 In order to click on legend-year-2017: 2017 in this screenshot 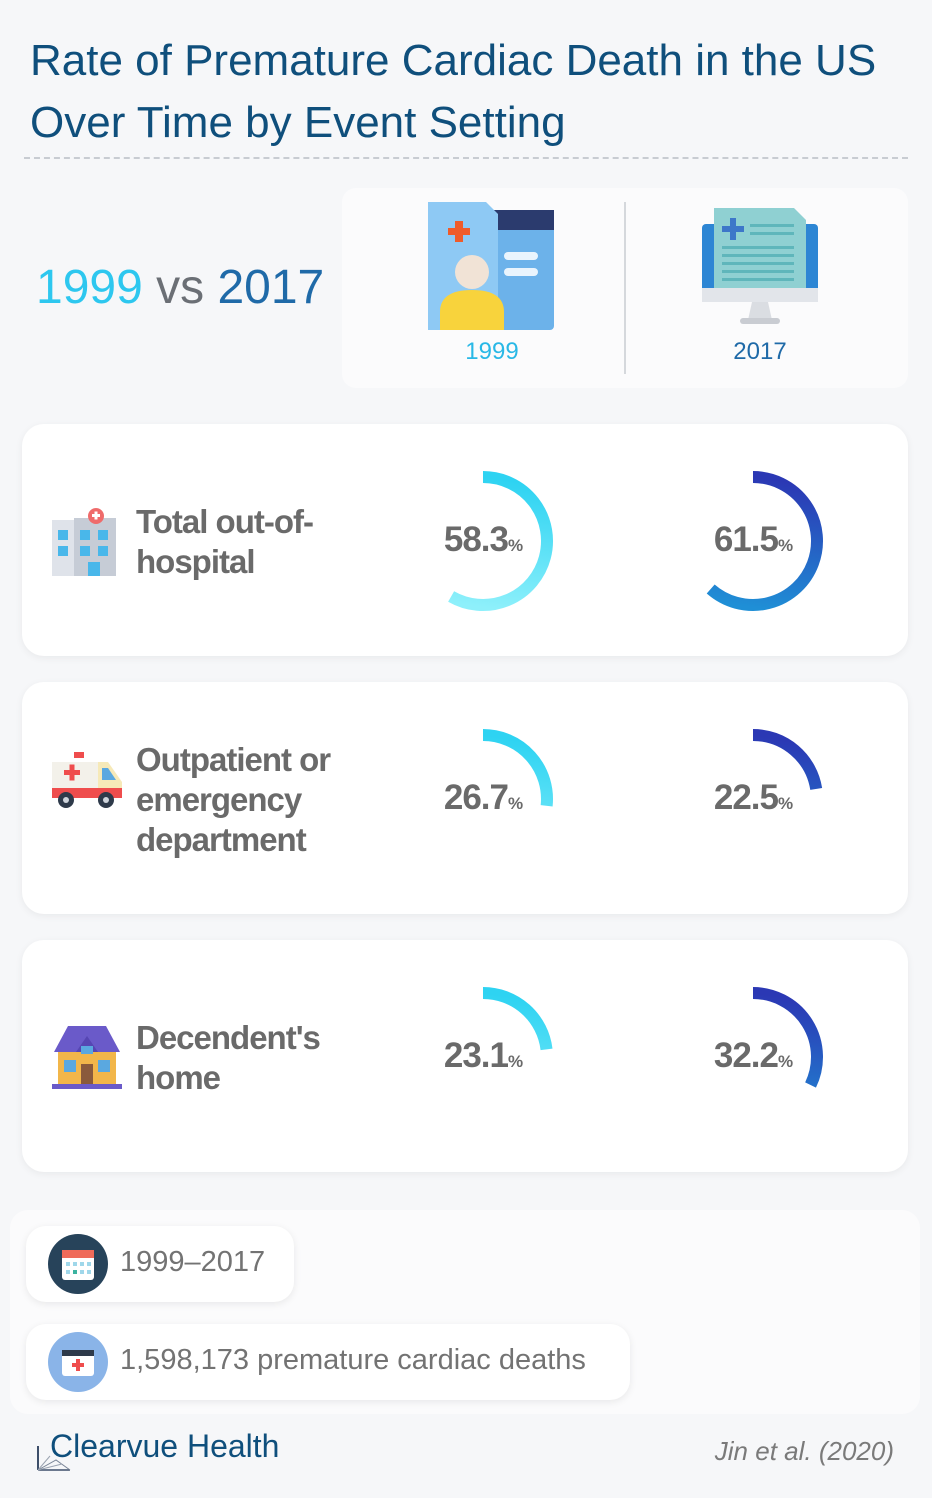, I will do `click(760, 351)`.